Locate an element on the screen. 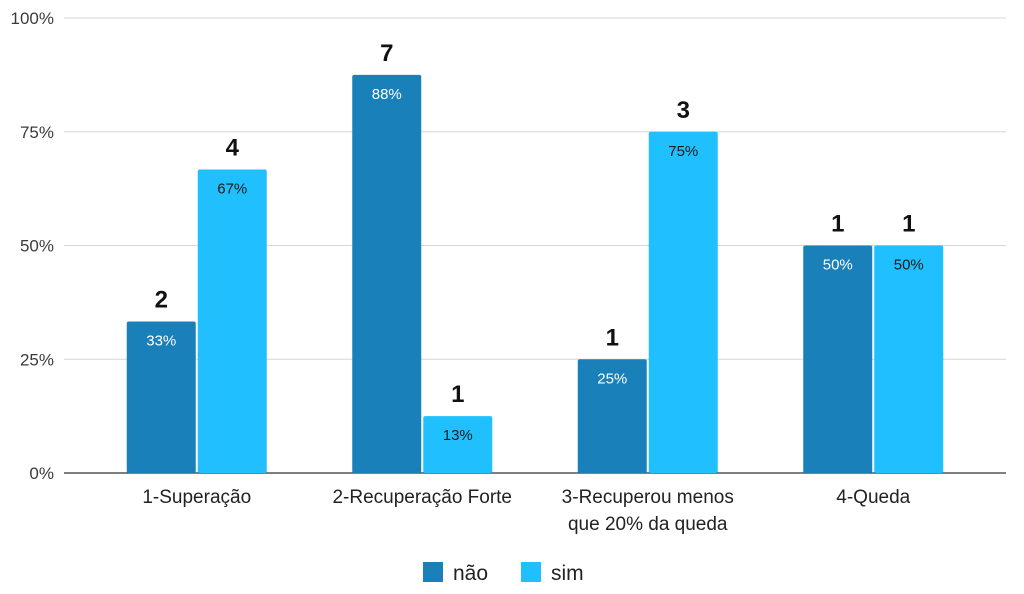 Image resolution: width=1024 pixels, height=594 pixels. bar-não-1 is located at coordinates (161, 397).